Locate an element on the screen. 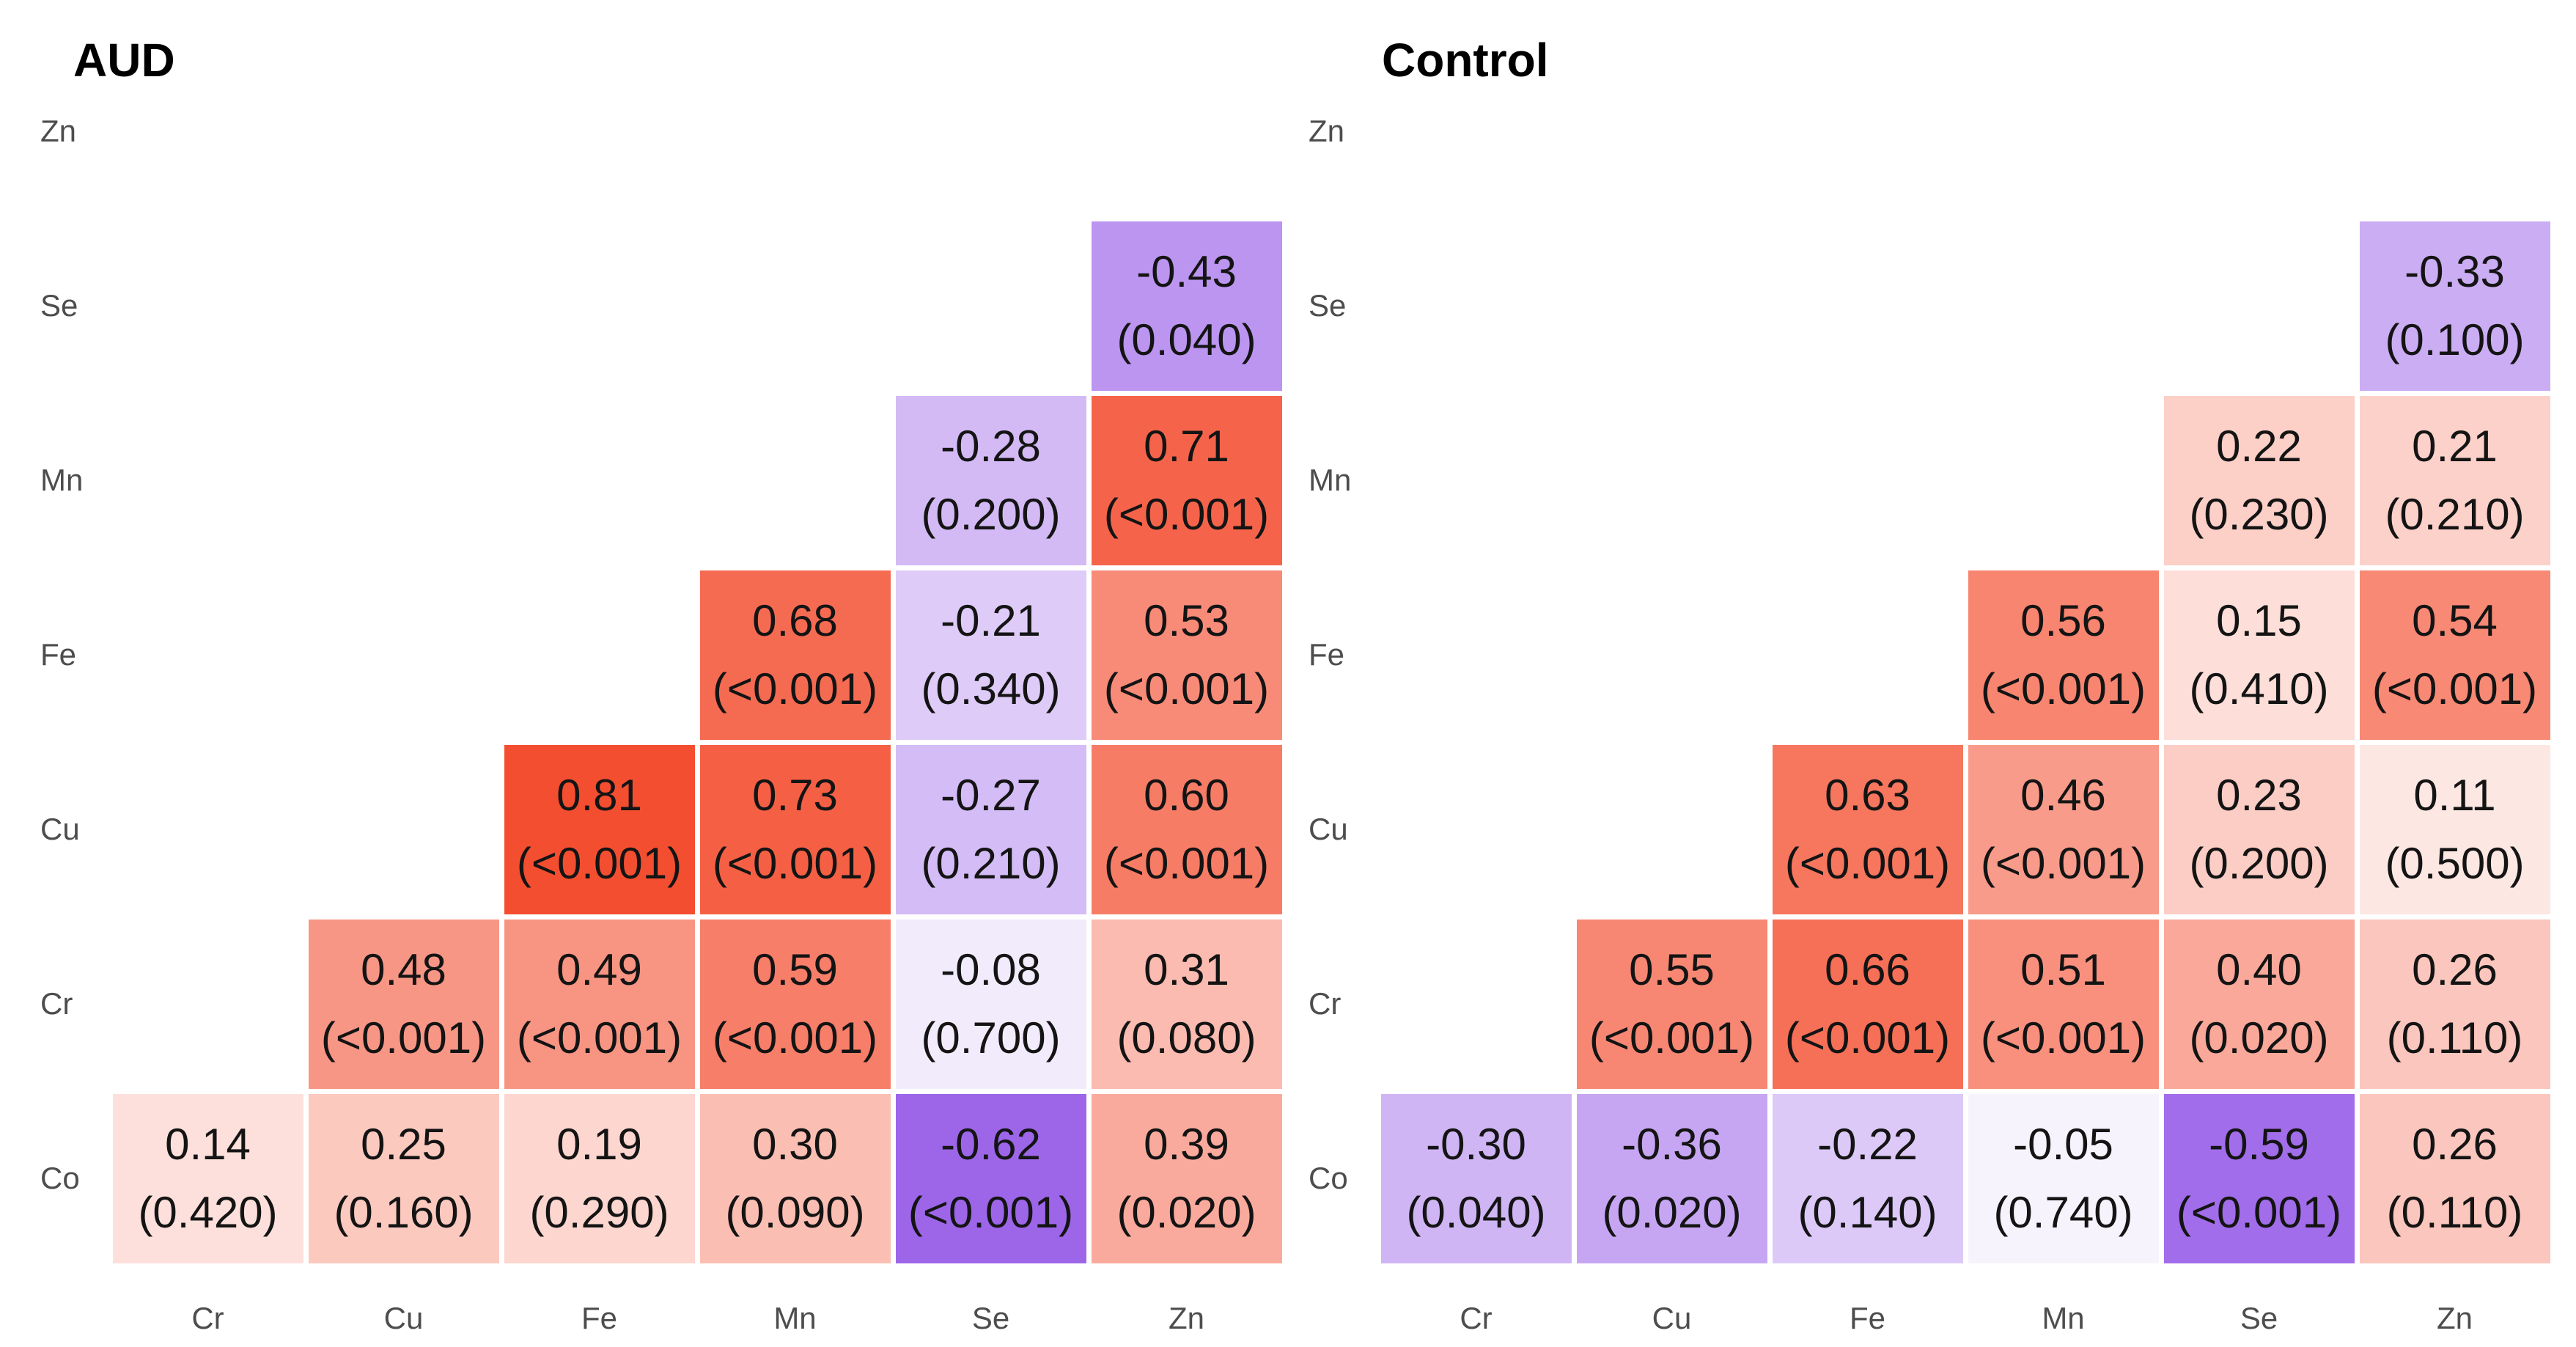 This screenshot has height=1347, width=2576. heatmap-cell-mn-se: -0.28 (0.200) is located at coordinates (990, 480).